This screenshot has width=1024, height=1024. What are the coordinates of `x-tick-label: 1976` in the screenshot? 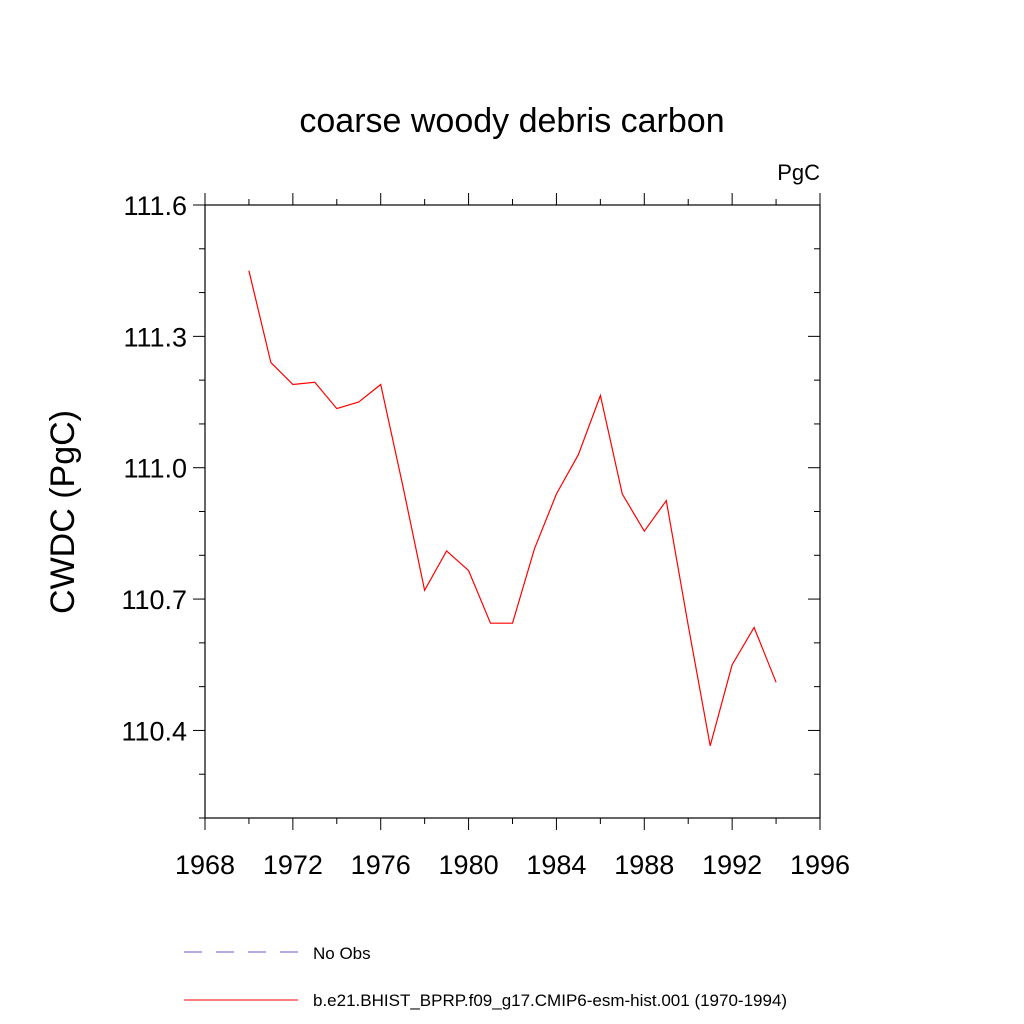 It's located at (381, 865).